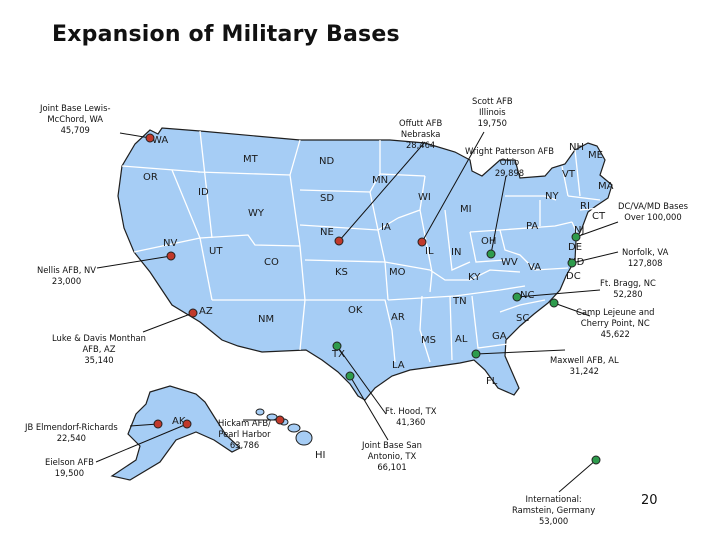 The height and width of the screenshot is (540, 720). I want to click on svg-text: MI, so click(466, 209).